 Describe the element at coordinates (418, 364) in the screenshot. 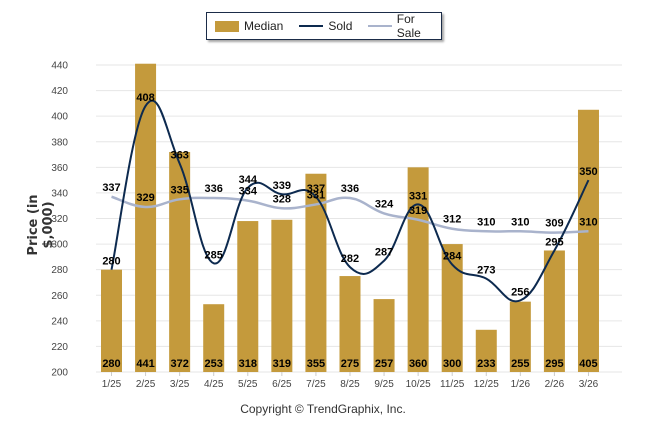

I see `median-value-label: 360` at that location.